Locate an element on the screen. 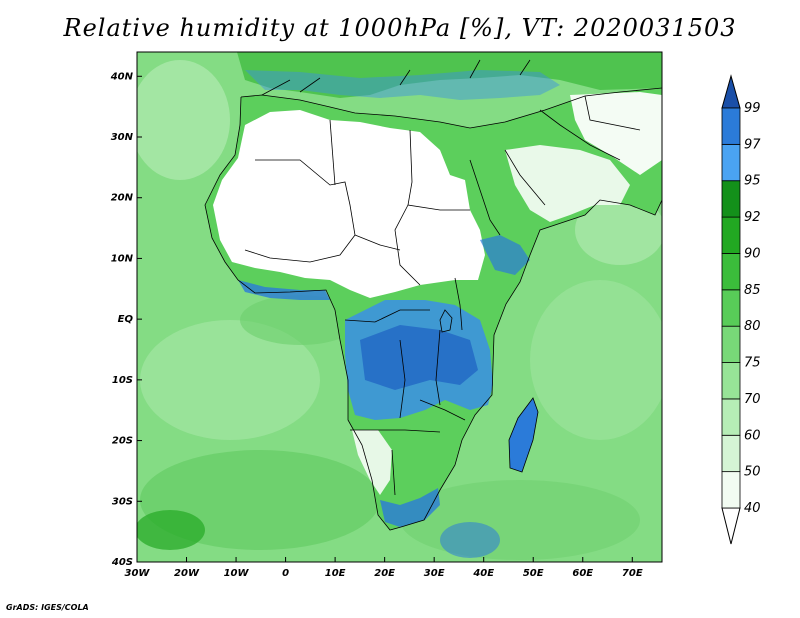 Image resolution: width=800 pixels, height=618 pixels. lat-tick-label: EQ is located at coordinates (126, 319).